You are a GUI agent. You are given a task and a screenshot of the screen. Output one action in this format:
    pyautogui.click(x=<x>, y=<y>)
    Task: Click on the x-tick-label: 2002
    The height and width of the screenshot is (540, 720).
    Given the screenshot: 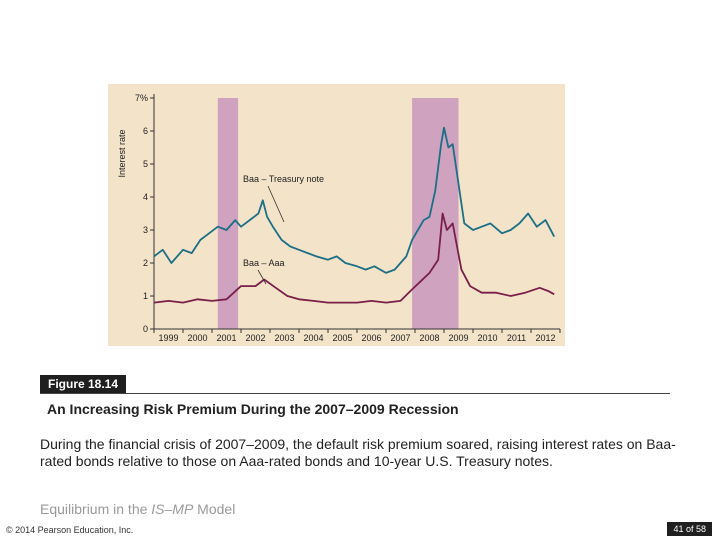 What is the action you would take?
    pyautogui.click(x=255, y=338)
    